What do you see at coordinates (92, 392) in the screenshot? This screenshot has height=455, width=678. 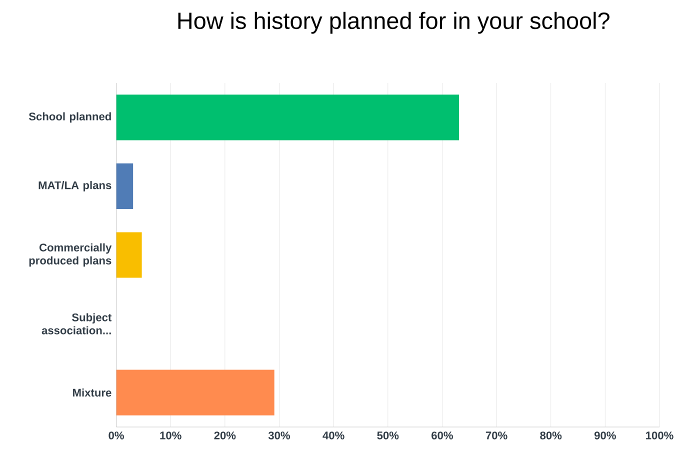 I see `y-tick-label: Mixture` at bounding box center [92, 392].